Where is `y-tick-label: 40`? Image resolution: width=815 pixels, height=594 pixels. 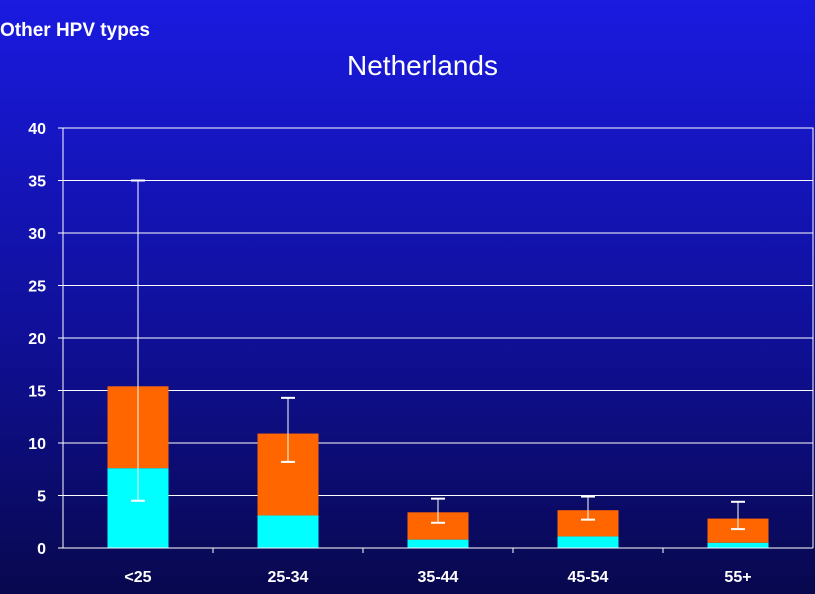 y-tick-label: 40 is located at coordinates (37, 129).